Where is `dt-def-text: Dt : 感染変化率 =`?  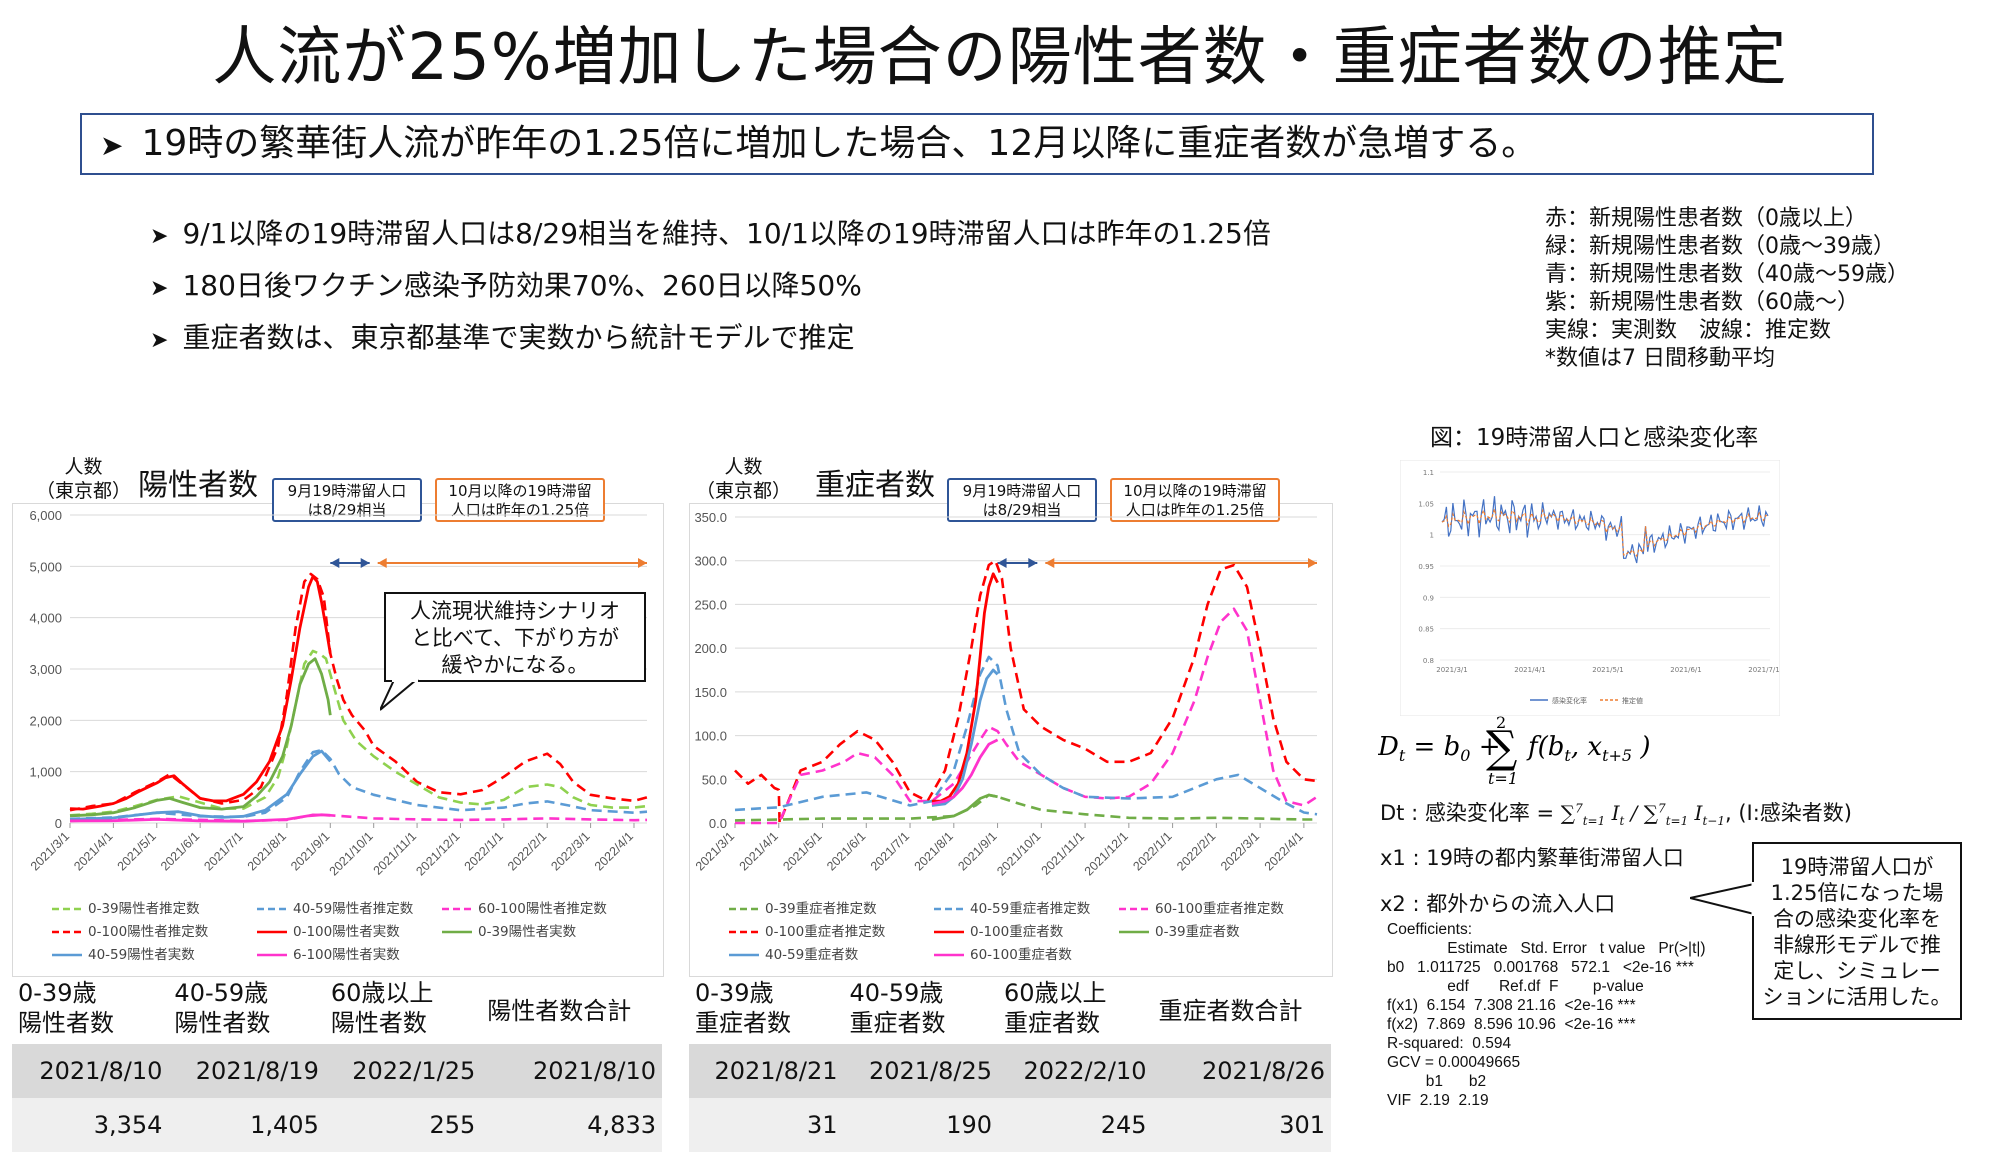
dt-def-text: Dt : 感染変化率 = is located at coordinates (1470, 813).